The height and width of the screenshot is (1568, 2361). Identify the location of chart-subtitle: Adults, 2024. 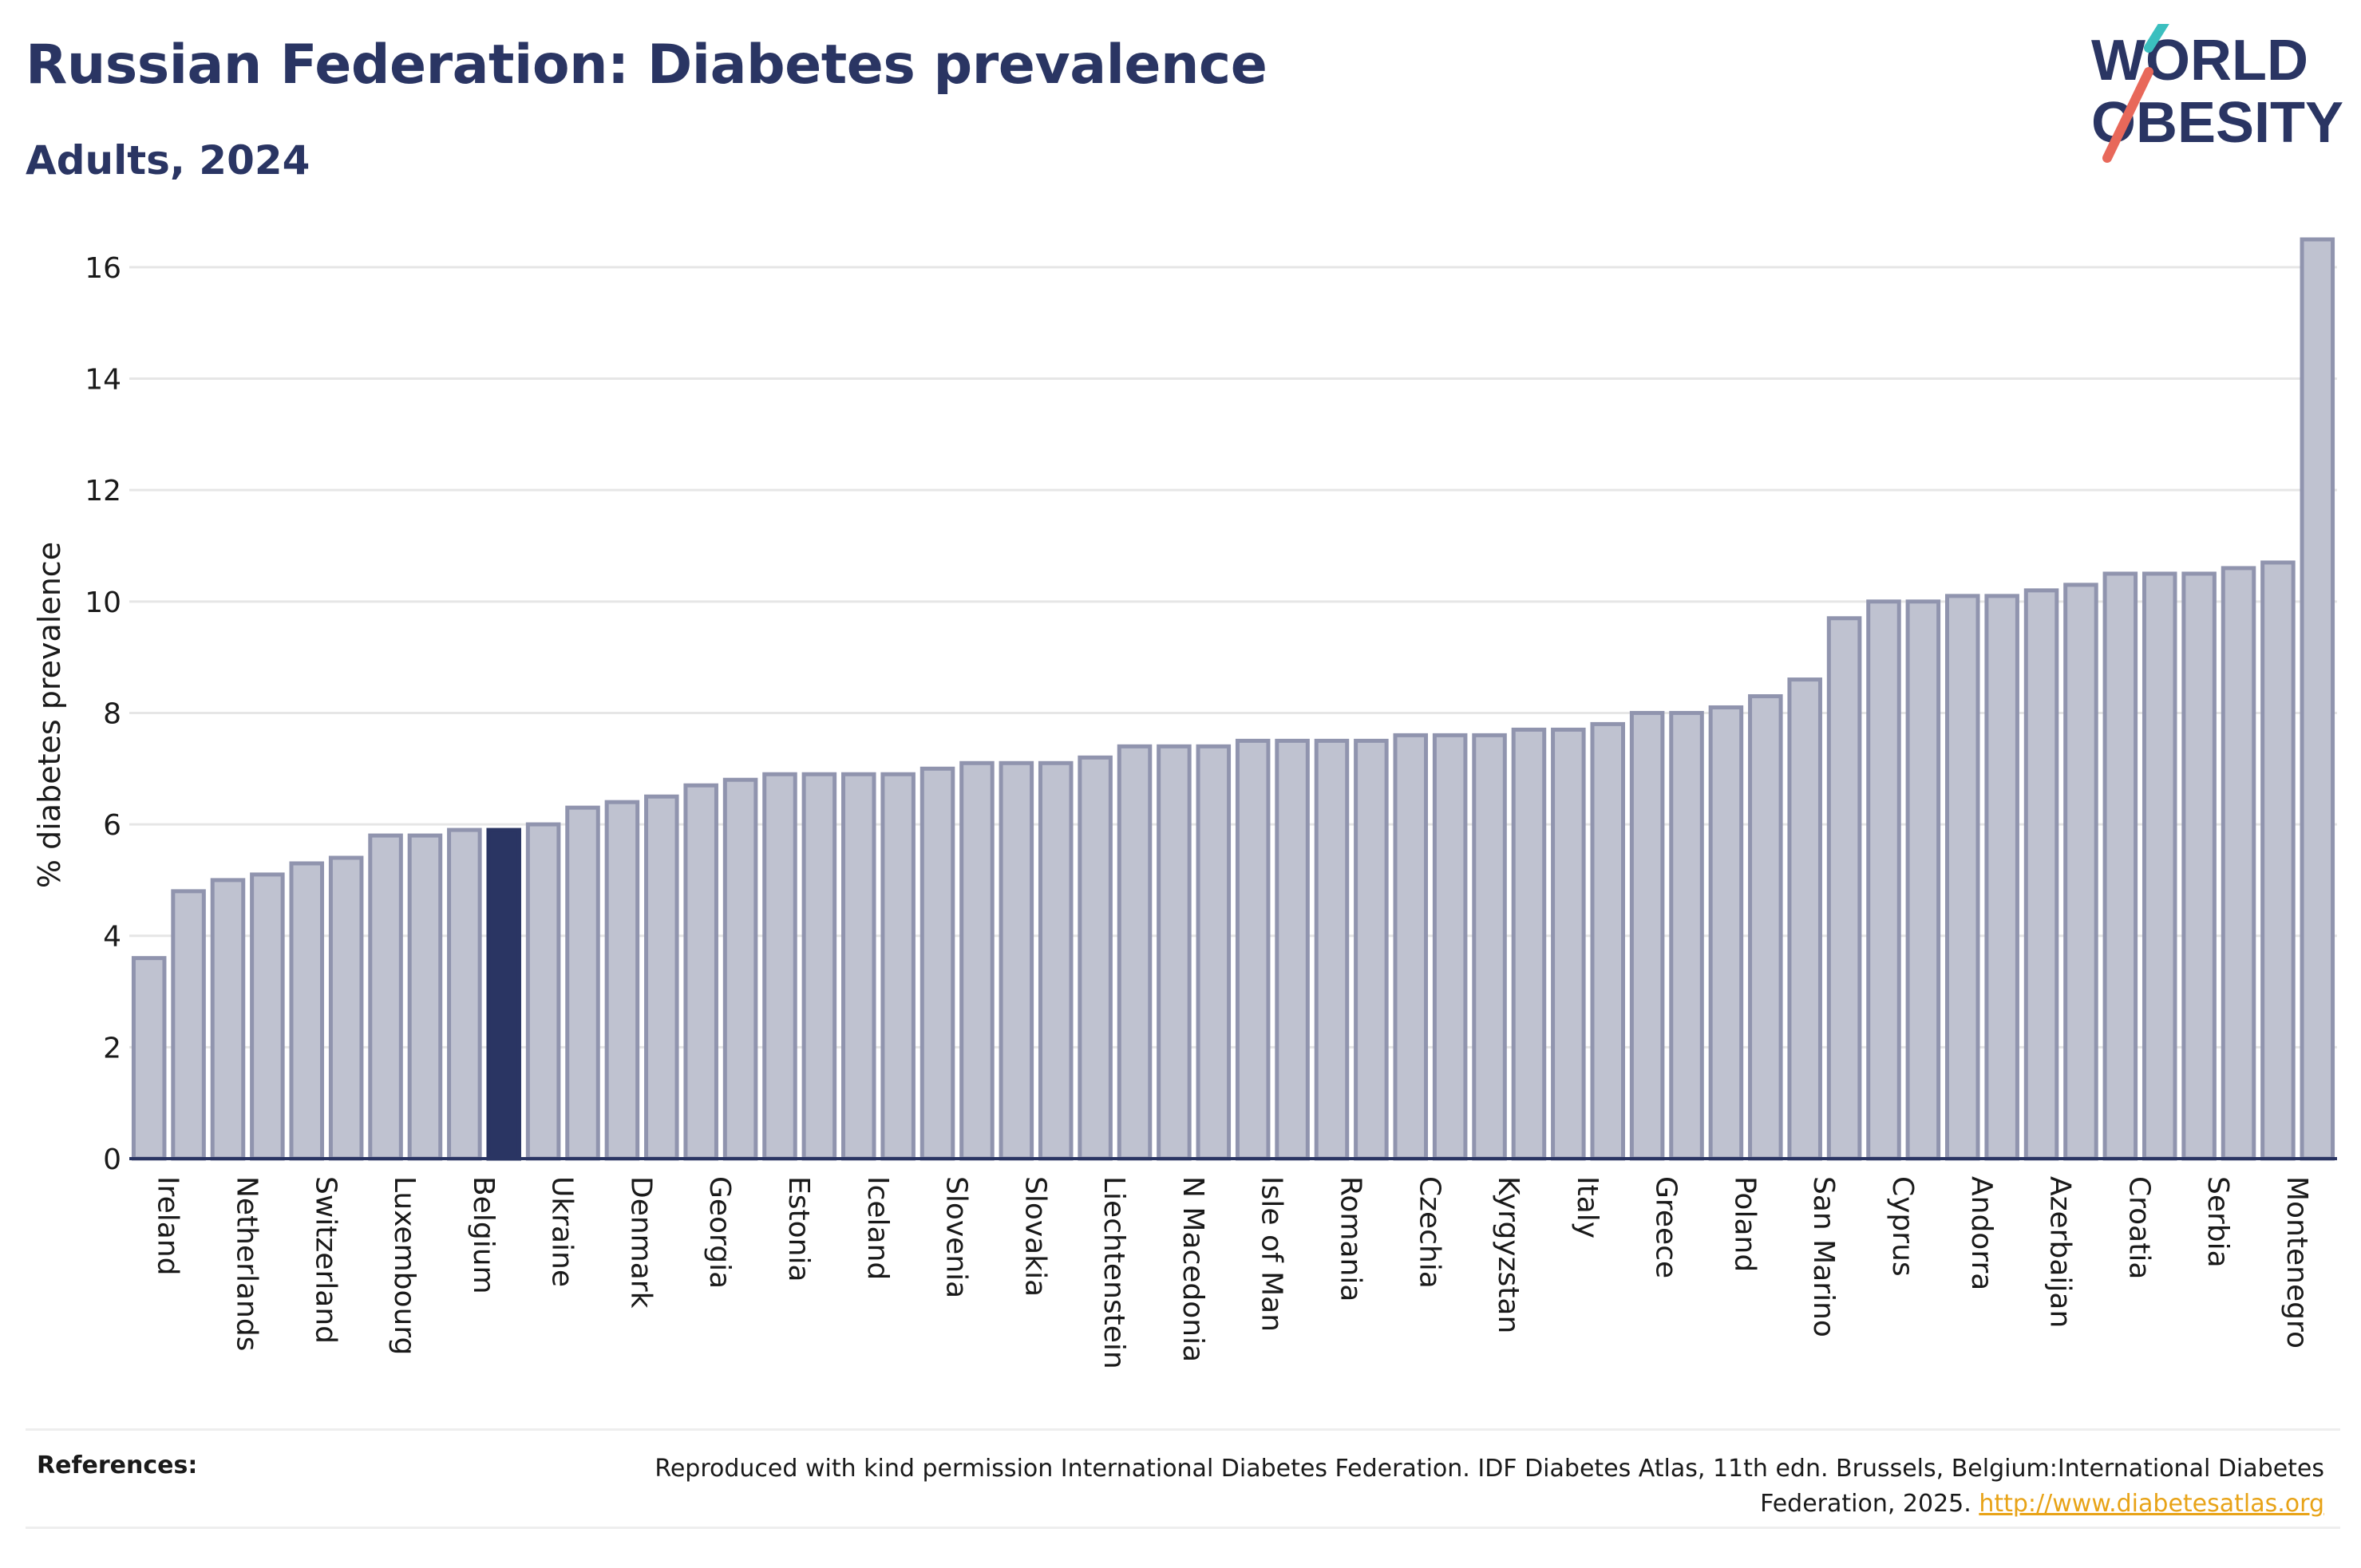
(168, 160).